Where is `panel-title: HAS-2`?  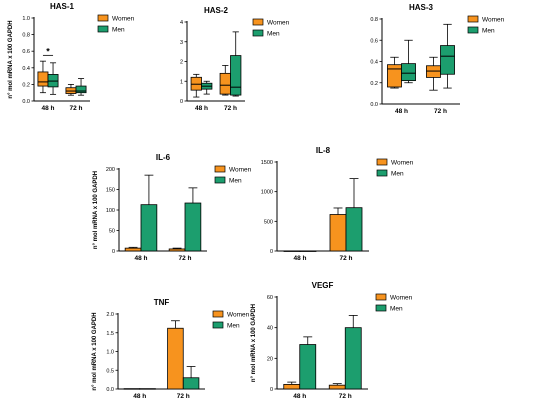 panel-title: HAS-2 is located at coordinates (216, 10).